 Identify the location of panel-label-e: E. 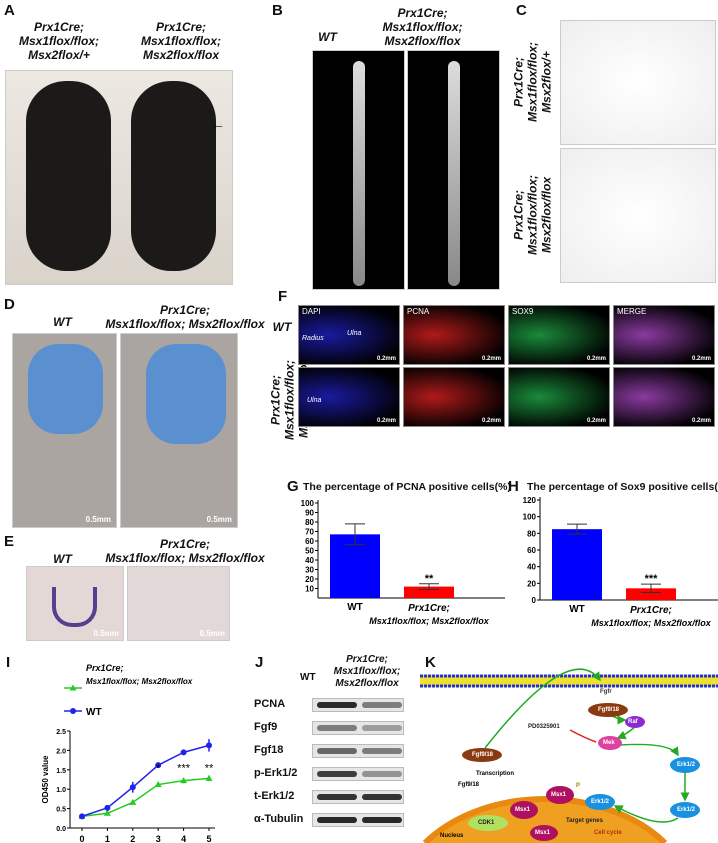
(9, 541).